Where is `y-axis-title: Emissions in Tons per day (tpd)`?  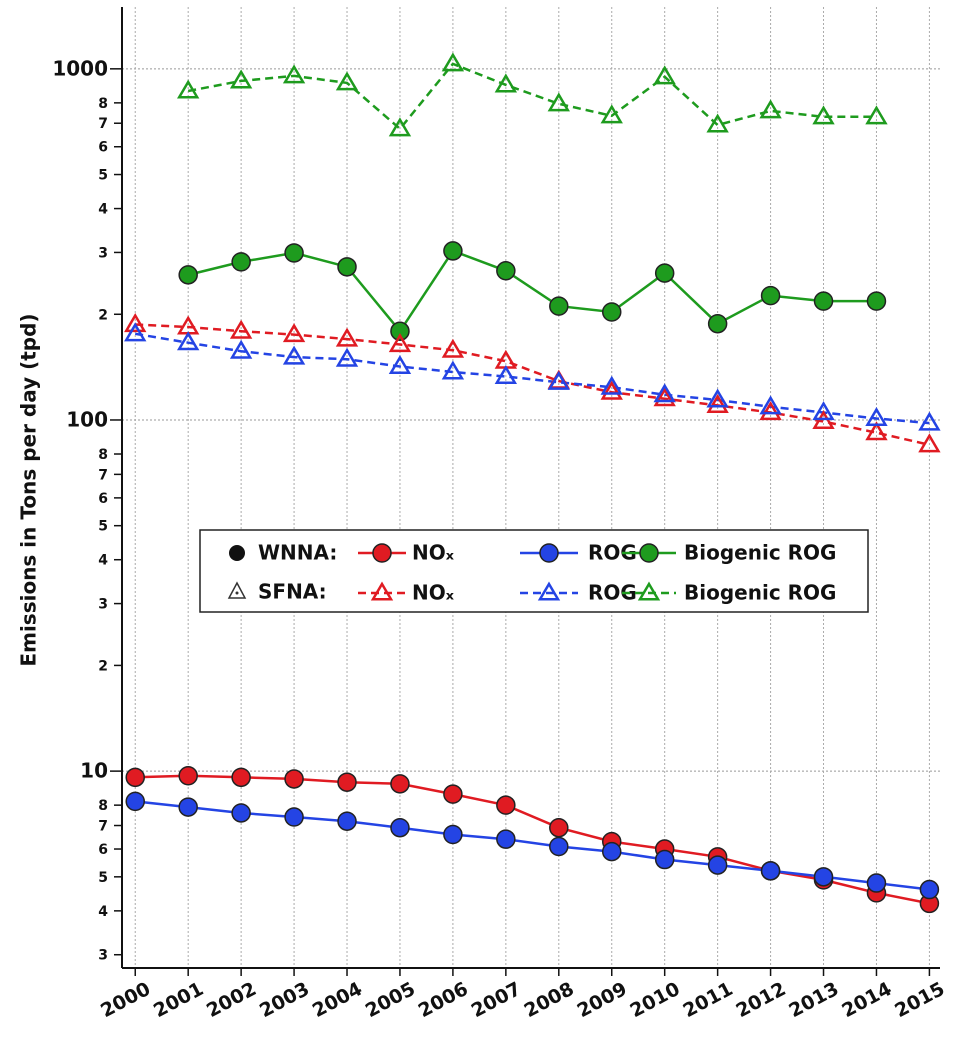
y-axis-title: Emissions in Tons per day (tpd) is located at coordinates (29, 489).